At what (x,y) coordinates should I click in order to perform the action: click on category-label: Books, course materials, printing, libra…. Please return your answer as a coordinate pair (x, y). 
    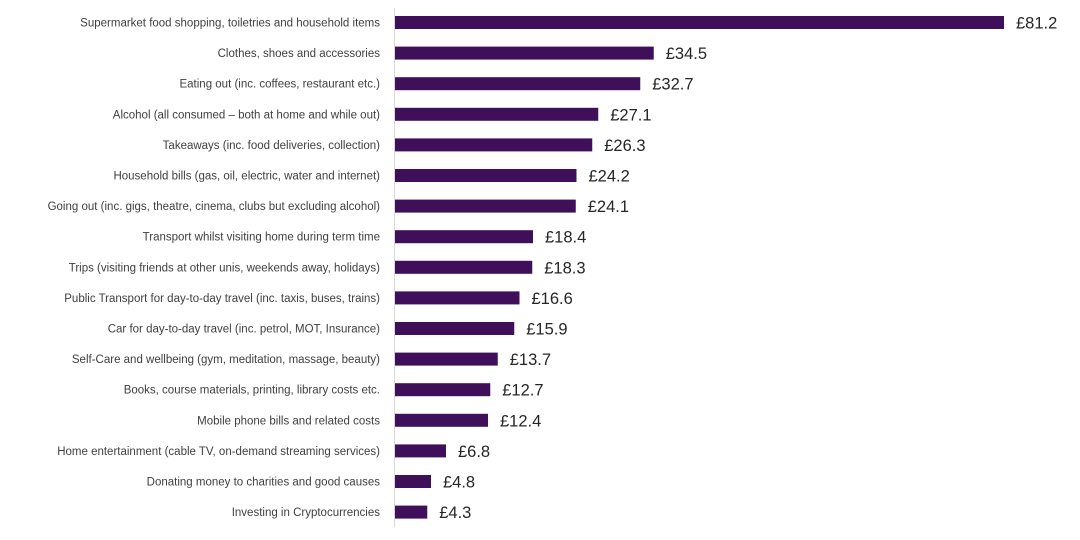
    Looking at the image, I should click on (252, 391).